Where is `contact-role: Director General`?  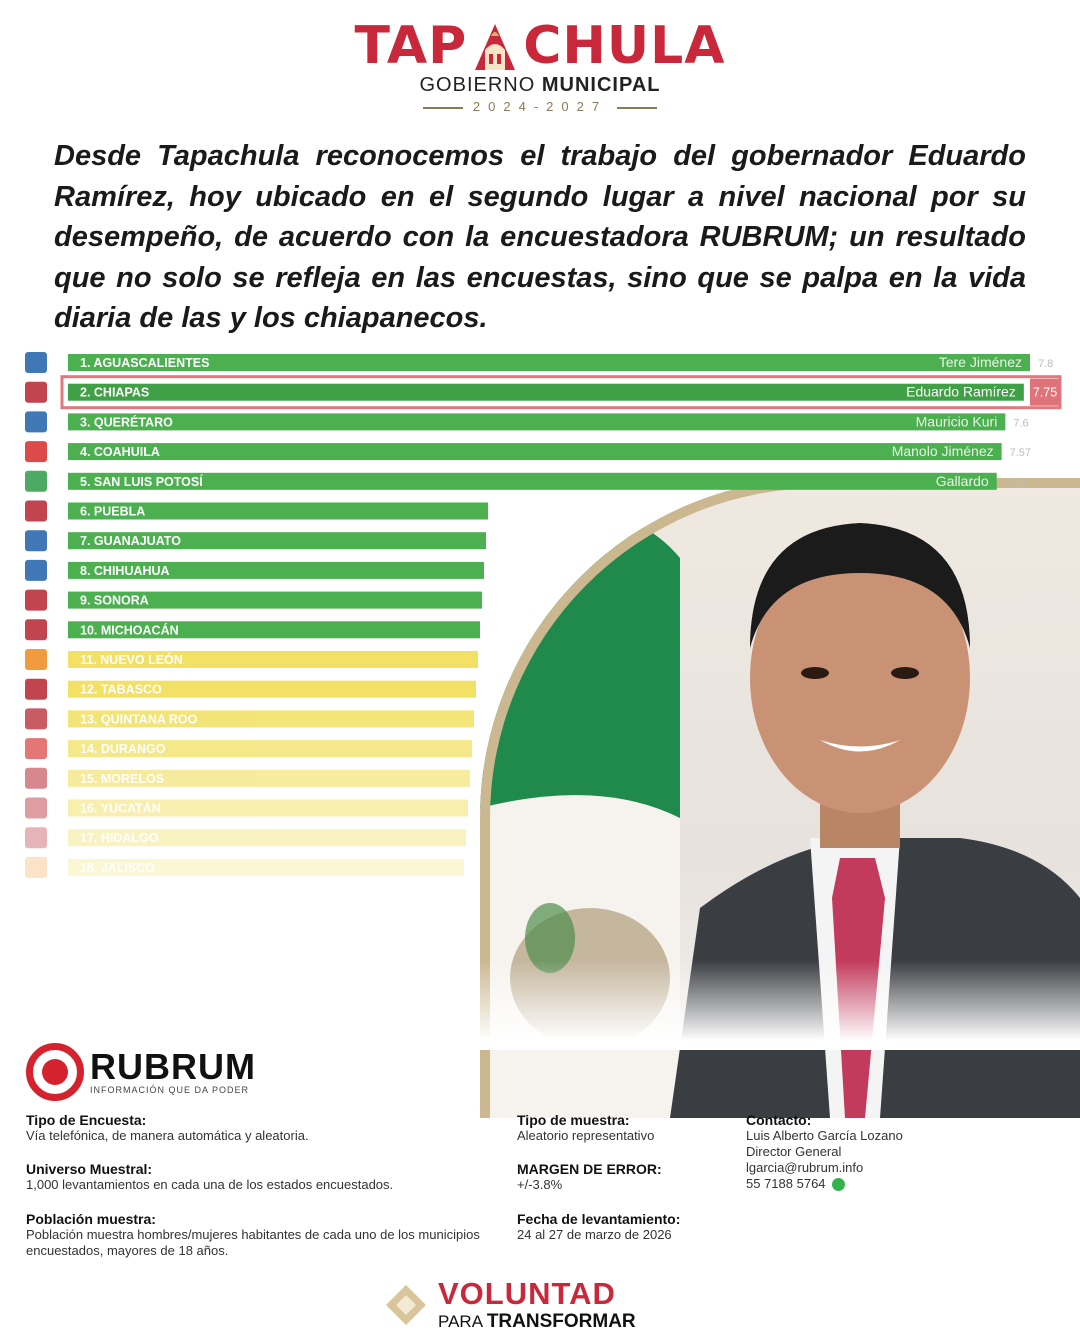 contact-role: Director General is located at coordinates (794, 1151).